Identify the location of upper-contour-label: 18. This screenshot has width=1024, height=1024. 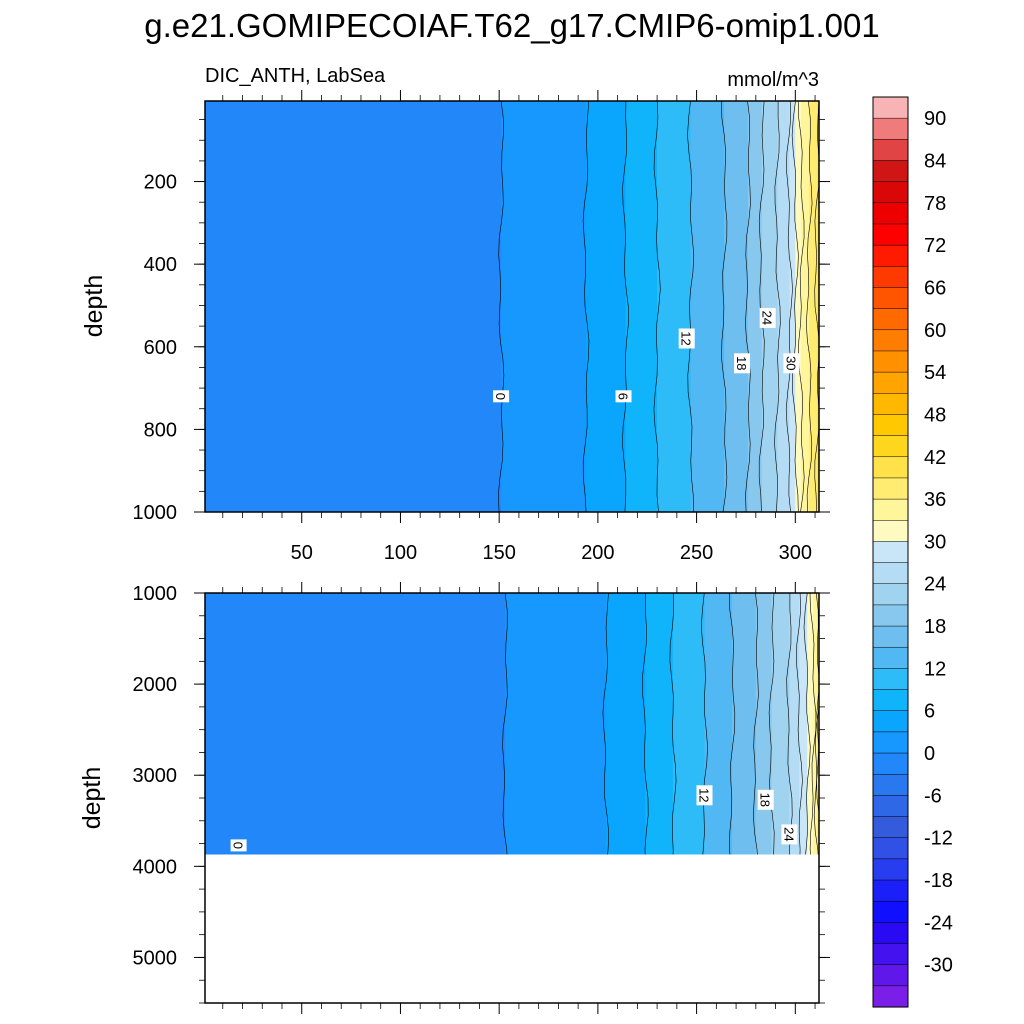
(742, 363).